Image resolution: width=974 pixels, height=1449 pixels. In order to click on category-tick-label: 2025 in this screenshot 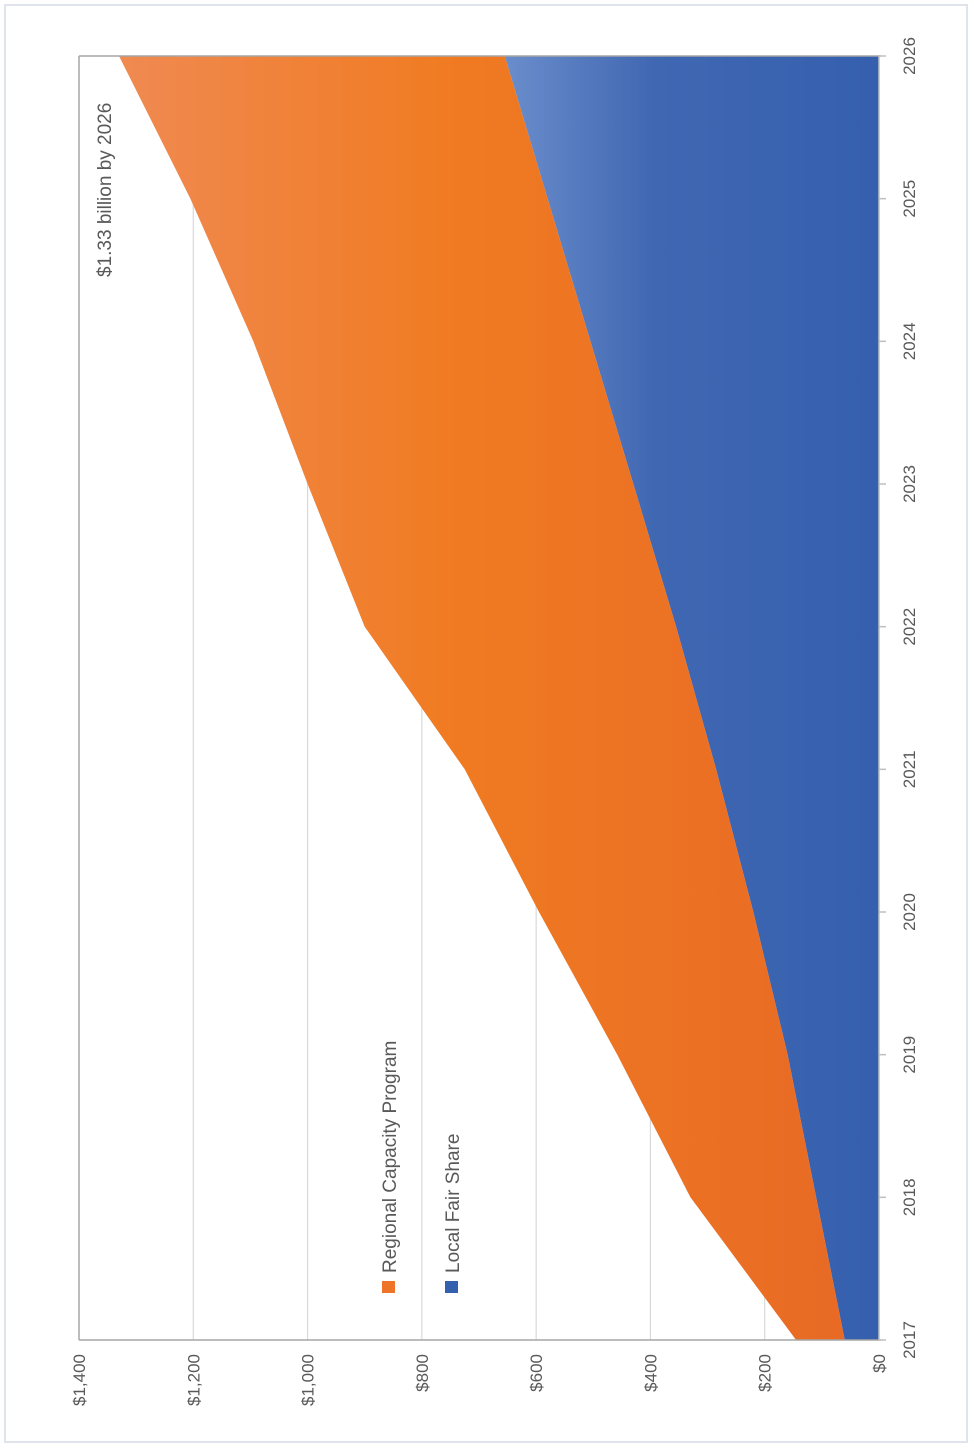, I will do `click(909, 199)`.